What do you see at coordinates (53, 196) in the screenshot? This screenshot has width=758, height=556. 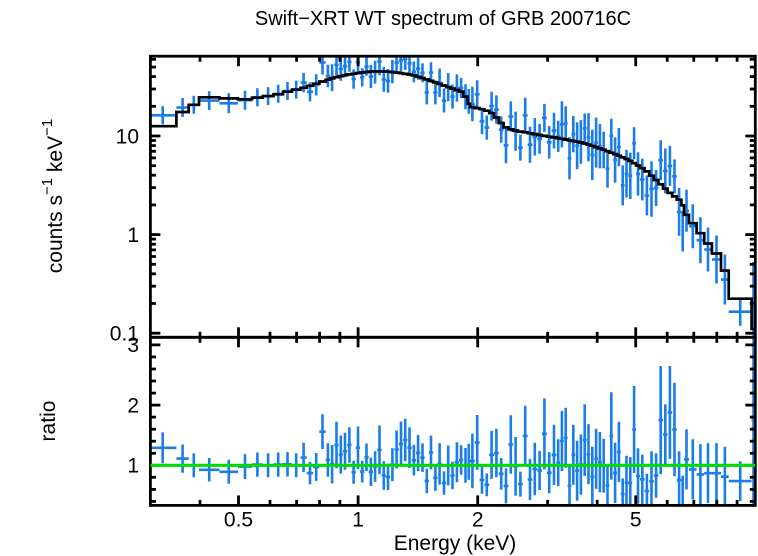 I see `svg-text: counts s−1 keV−1` at bounding box center [53, 196].